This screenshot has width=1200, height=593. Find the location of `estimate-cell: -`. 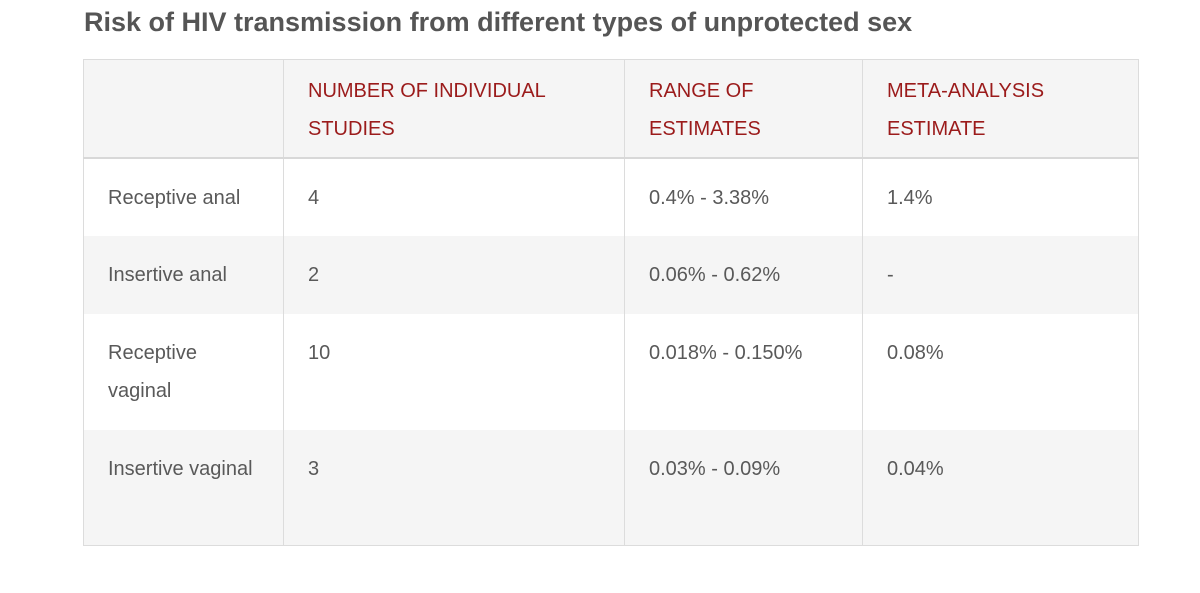

estimate-cell: - is located at coordinates (1000, 274).